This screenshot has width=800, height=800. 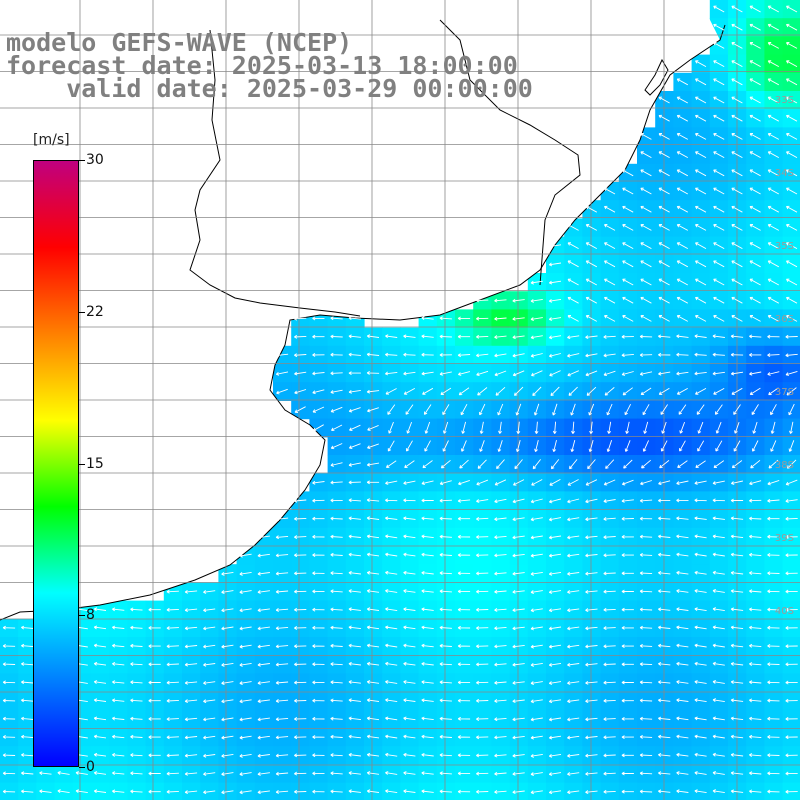 I want to click on latitude-label: 34S, so click(x=784, y=173).